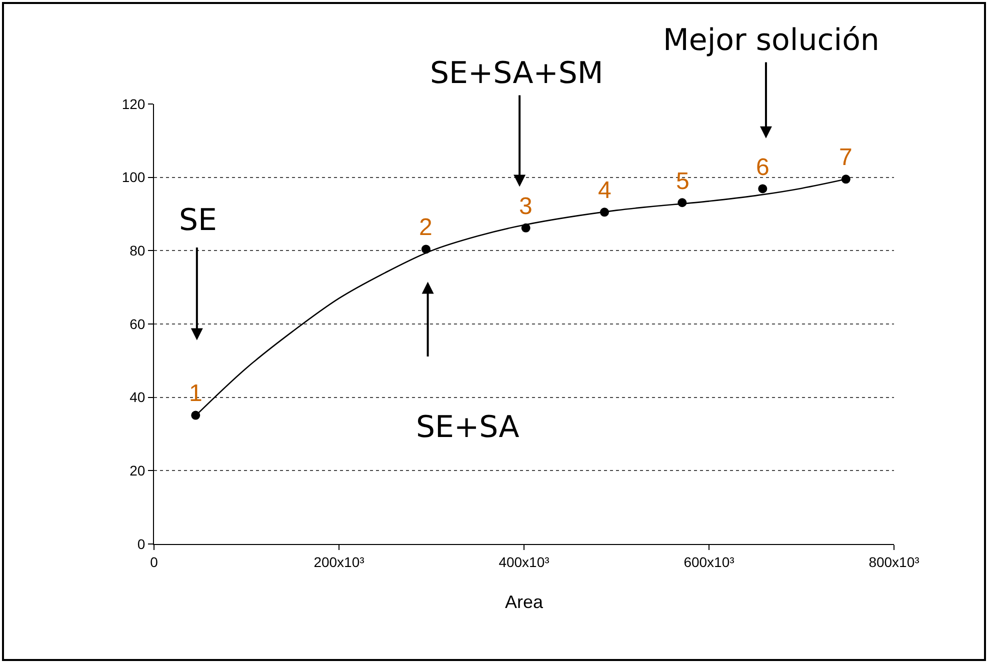 This screenshot has height=663, width=988. I want to click on annotation: 3, so click(525, 206).